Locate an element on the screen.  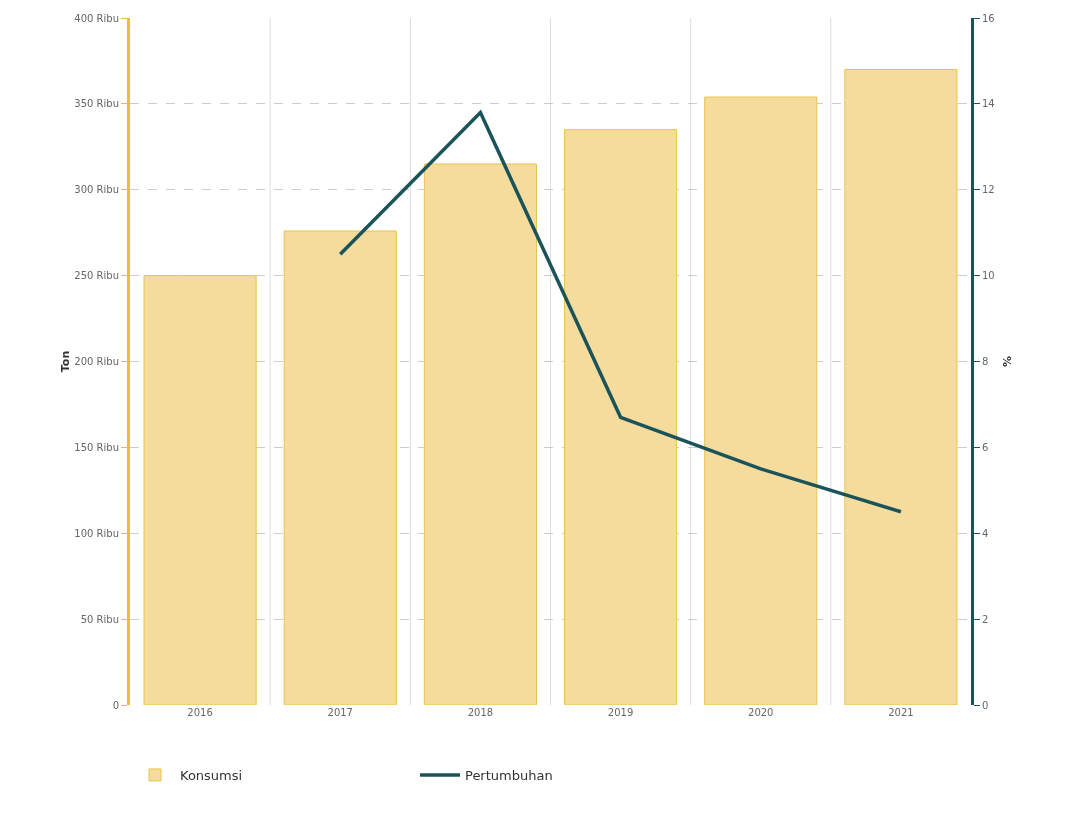
y2-tick-label: 8 is located at coordinates (985, 361).